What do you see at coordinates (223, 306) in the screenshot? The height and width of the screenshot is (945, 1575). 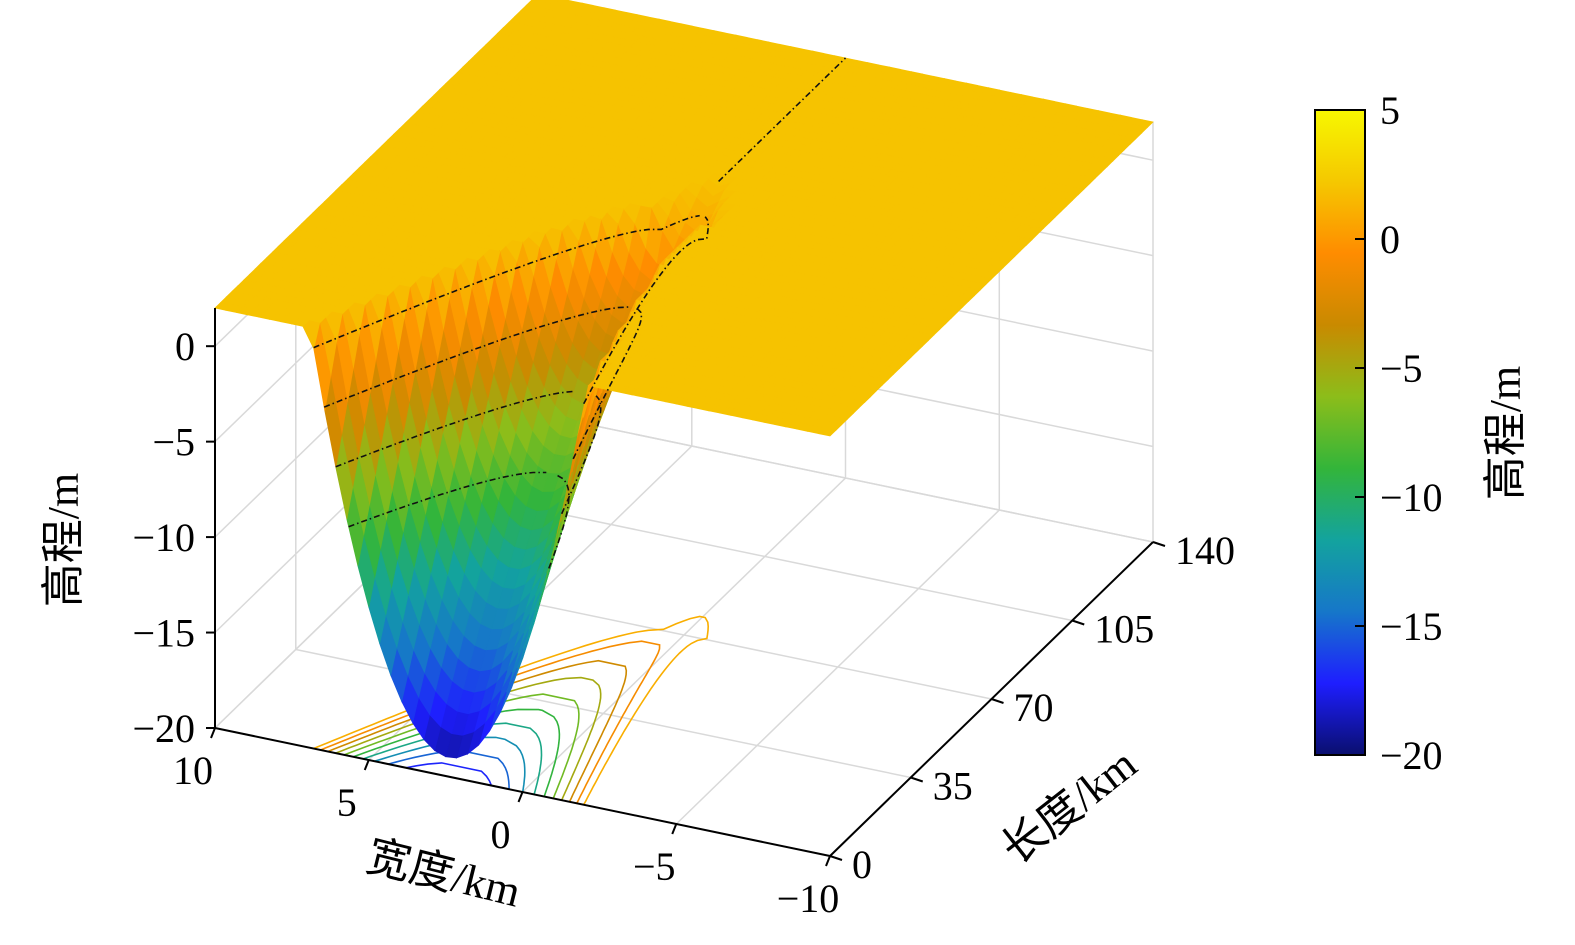 I see `surface-patch` at bounding box center [223, 306].